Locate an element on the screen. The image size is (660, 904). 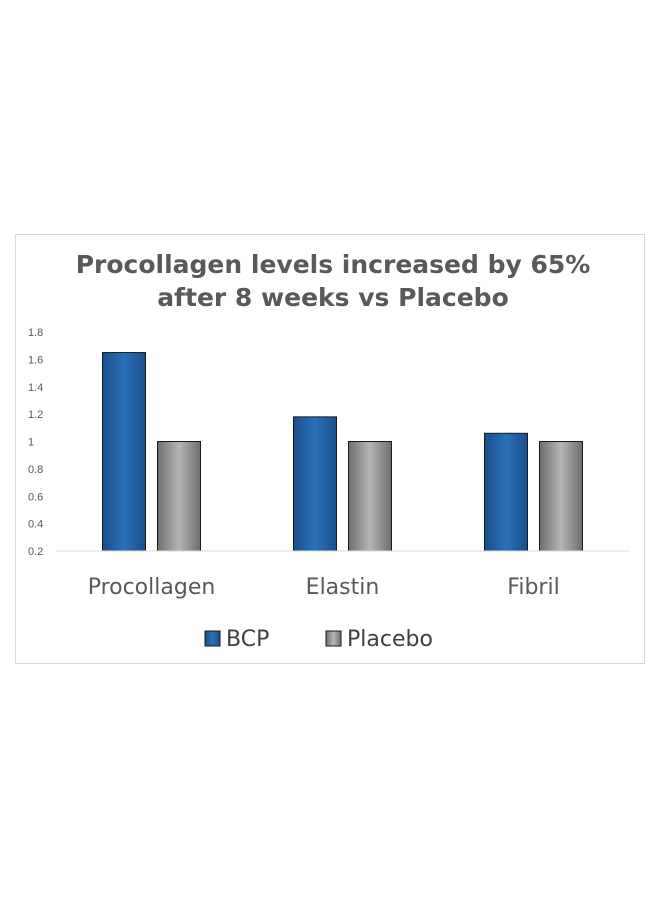
y-tick-label: 1.6 is located at coordinates (35, 360).